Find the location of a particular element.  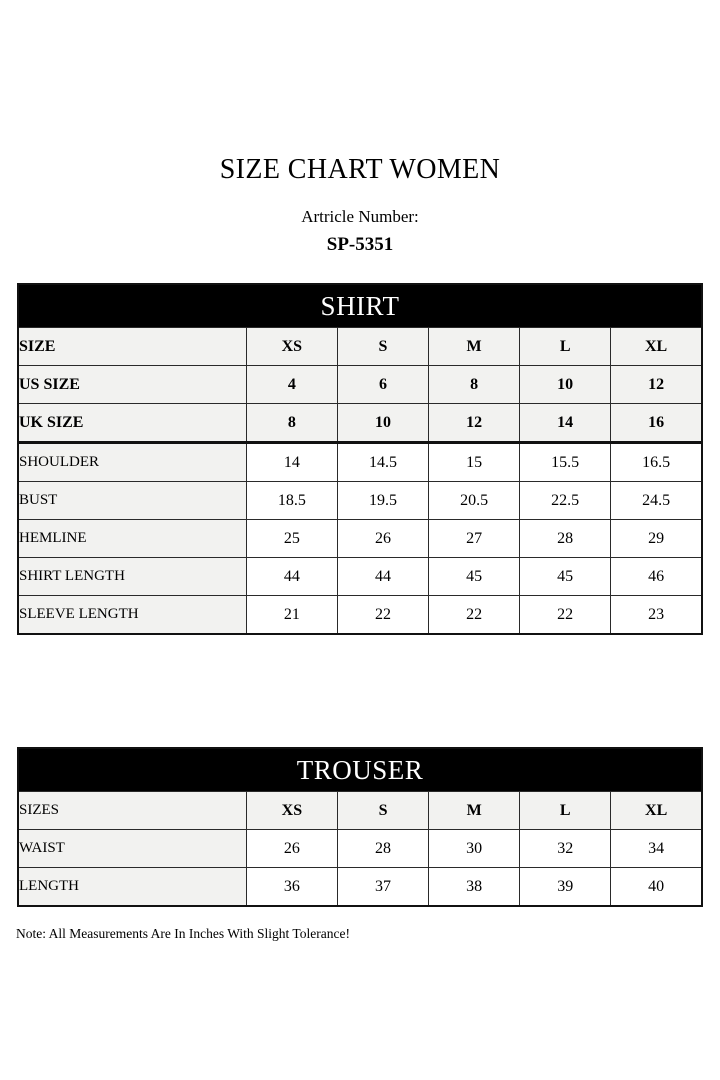

shirt-size-col-s: S is located at coordinates (383, 347).